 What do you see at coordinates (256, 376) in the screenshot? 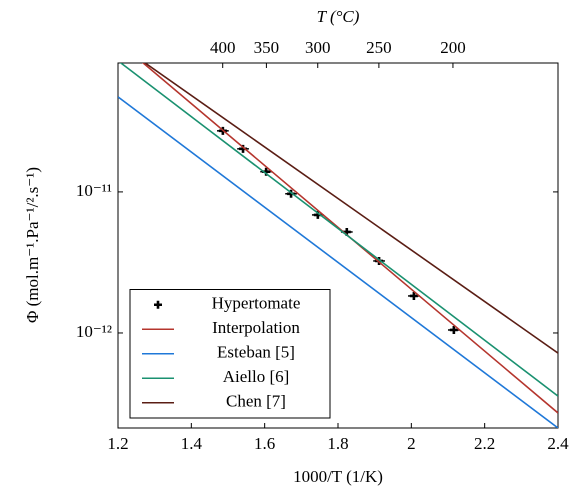
I see `legend-label: Aiello [6]` at bounding box center [256, 376].